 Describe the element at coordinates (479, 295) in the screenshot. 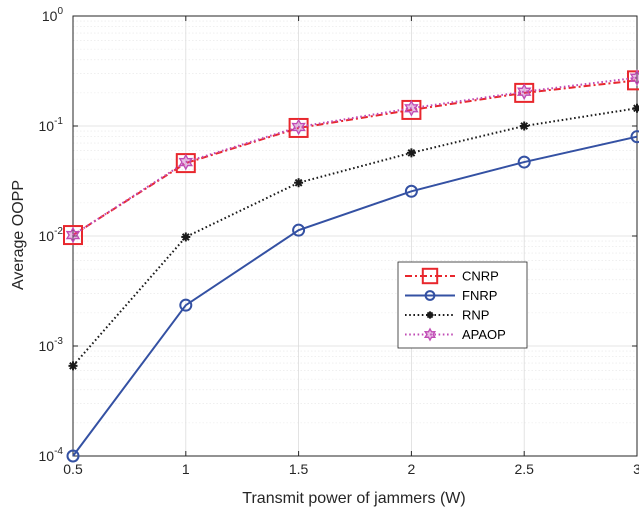

I see `legend-label-fnrp: FNRP` at that location.